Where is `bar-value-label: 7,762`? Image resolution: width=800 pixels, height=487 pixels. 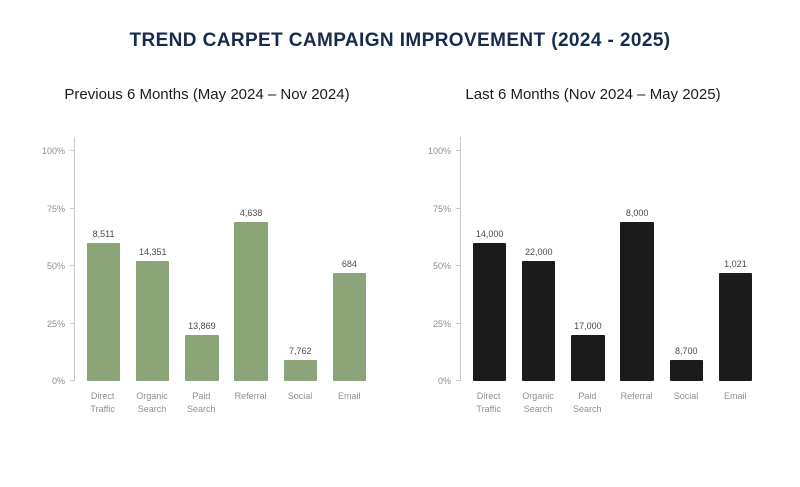
bar-value-label: 7,762 is located at coordinates (300, 351).